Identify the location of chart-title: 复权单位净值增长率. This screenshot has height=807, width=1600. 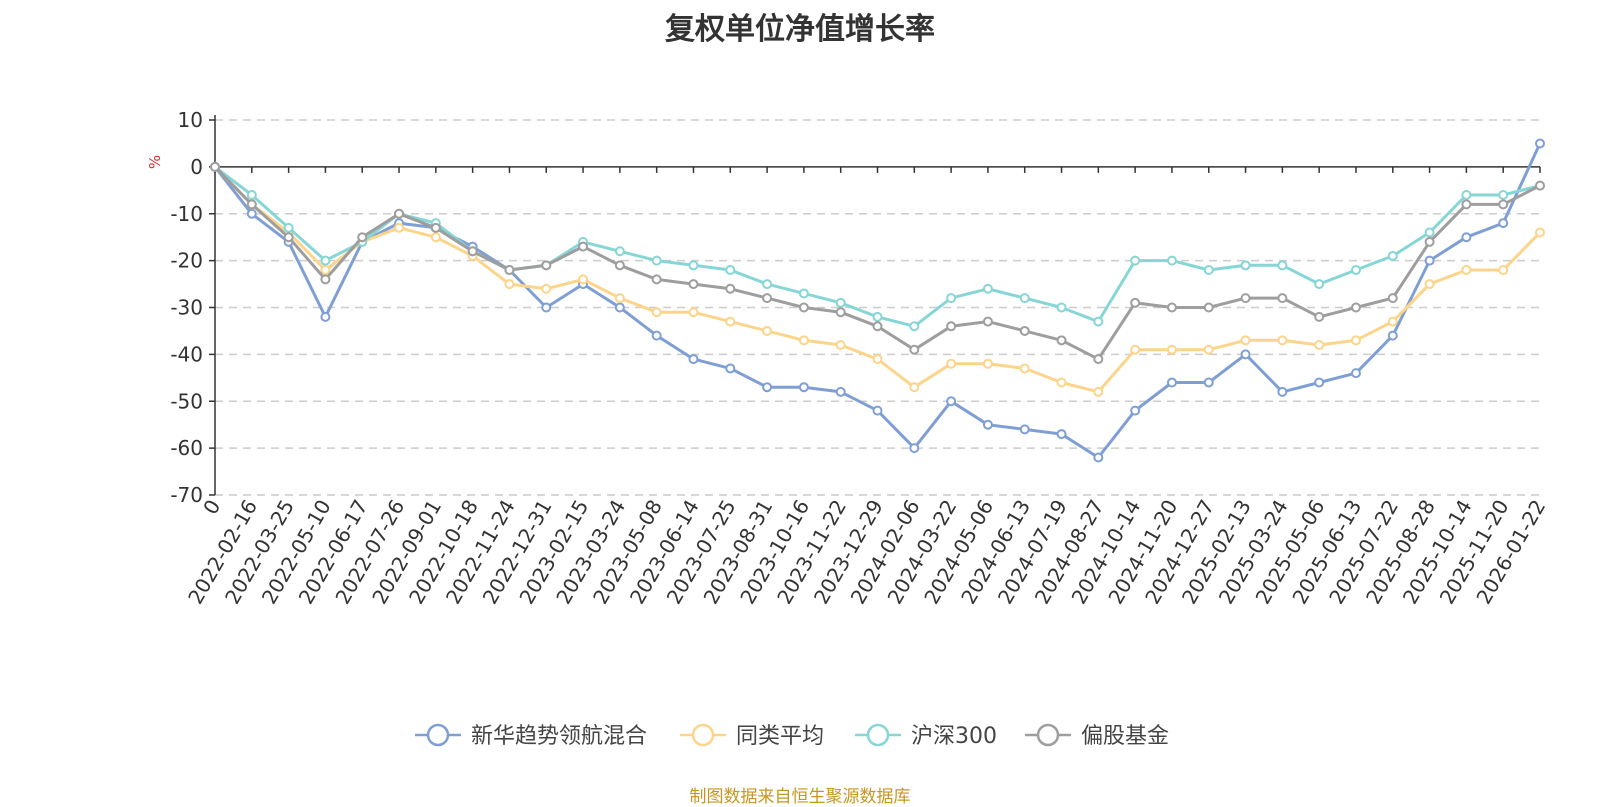
(800, 29).